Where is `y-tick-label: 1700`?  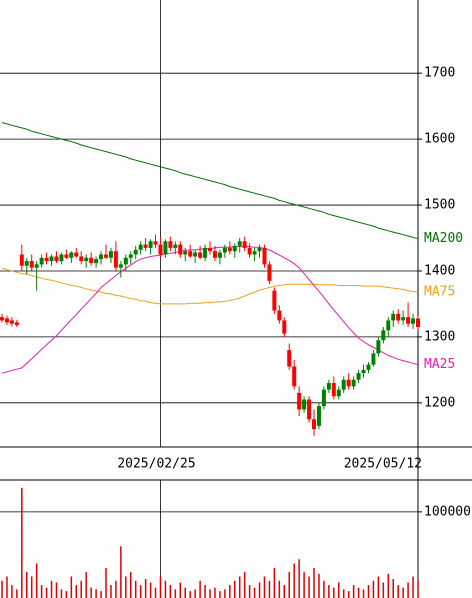
y-tick-label: 1700 is located at coordinates (439, 73).